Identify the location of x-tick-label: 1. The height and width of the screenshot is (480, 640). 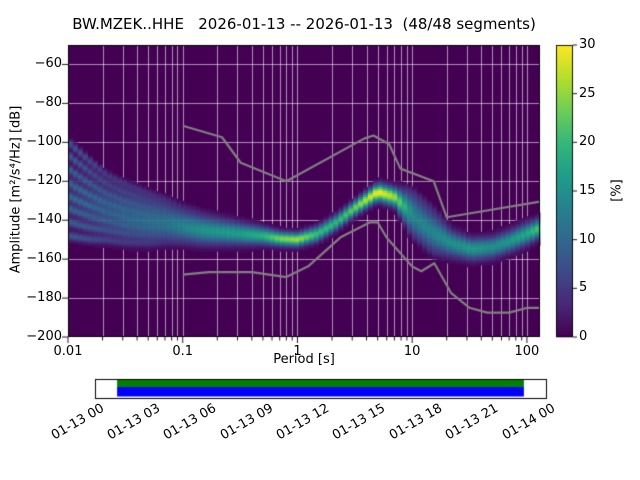
(297, 351).